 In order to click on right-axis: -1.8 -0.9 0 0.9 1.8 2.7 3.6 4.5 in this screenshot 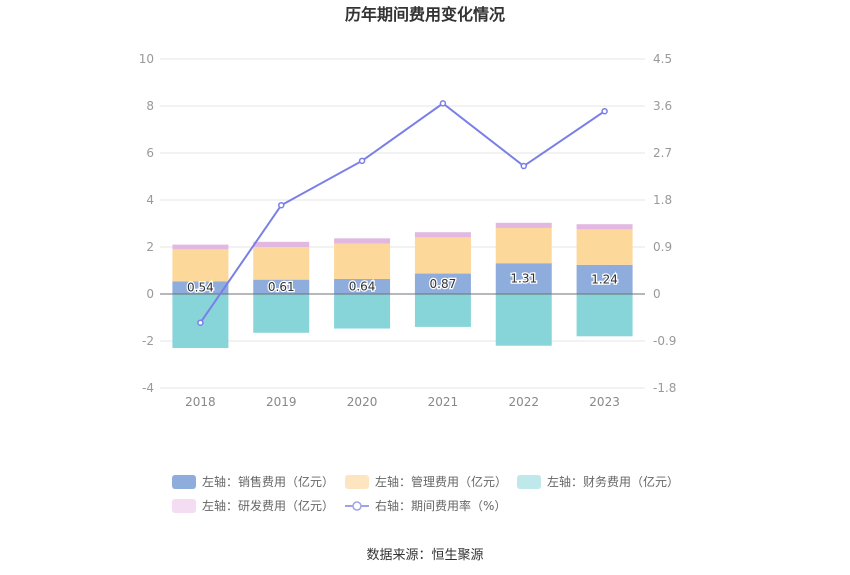, I will do `click(664, 223)`.